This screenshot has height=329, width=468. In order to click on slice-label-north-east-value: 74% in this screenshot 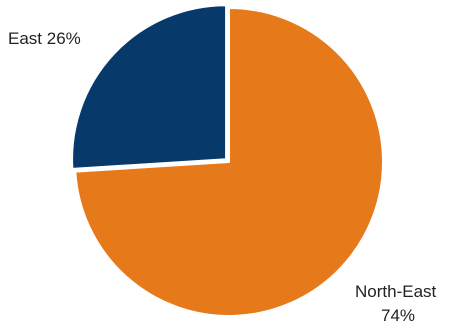, I will do `click(398, 315)`.